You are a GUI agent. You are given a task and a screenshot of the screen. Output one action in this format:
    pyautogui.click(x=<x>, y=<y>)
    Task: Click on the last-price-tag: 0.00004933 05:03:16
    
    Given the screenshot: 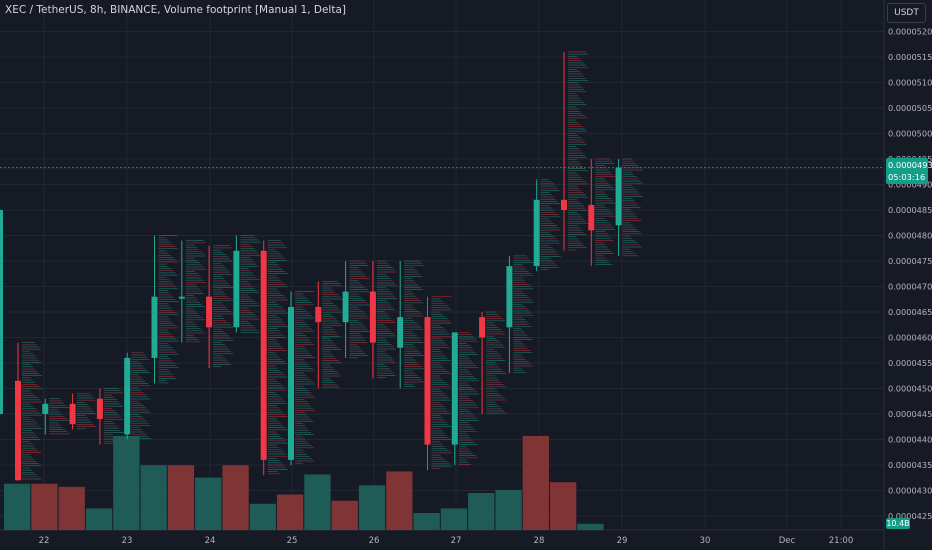 What is the action you would take?
    pyautogui.click(x=909, y=171)
    